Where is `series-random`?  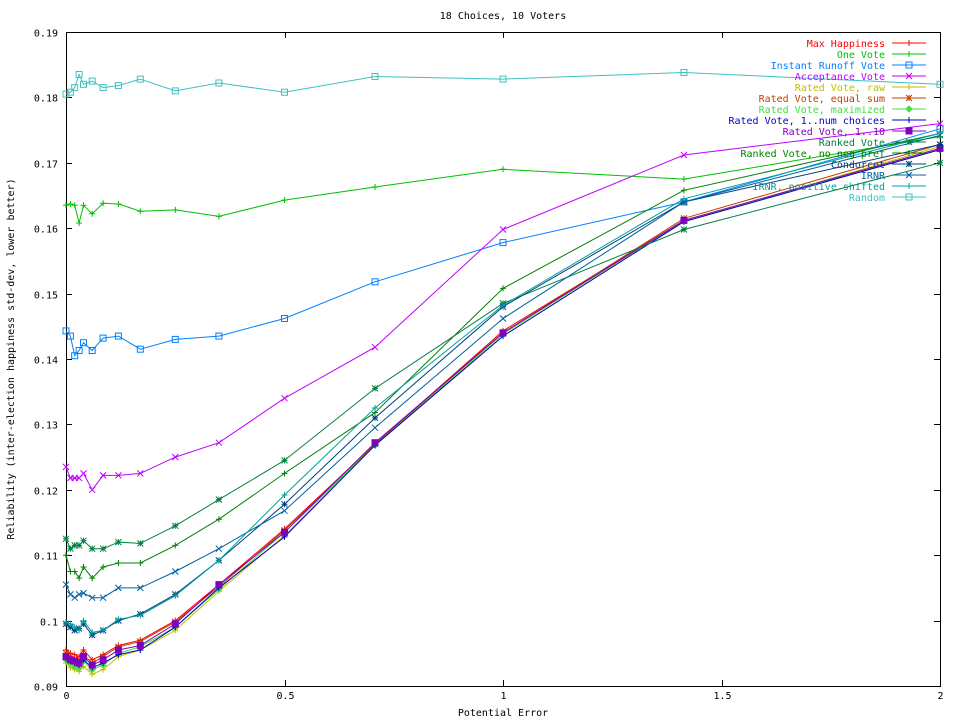 series-random is located at coordinates (503, 83).